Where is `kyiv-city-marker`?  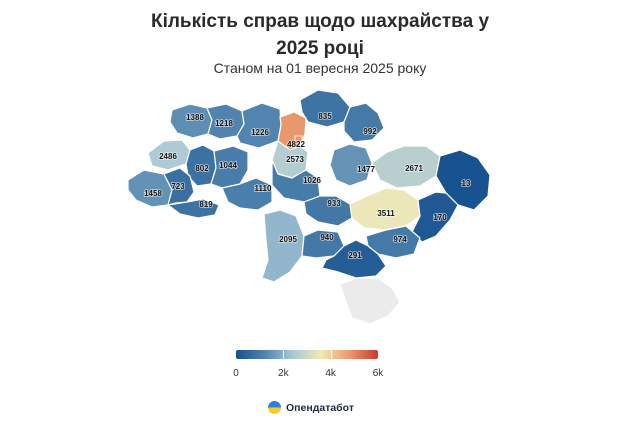
kyiv-city-marker is located at coordinates (298, 139).